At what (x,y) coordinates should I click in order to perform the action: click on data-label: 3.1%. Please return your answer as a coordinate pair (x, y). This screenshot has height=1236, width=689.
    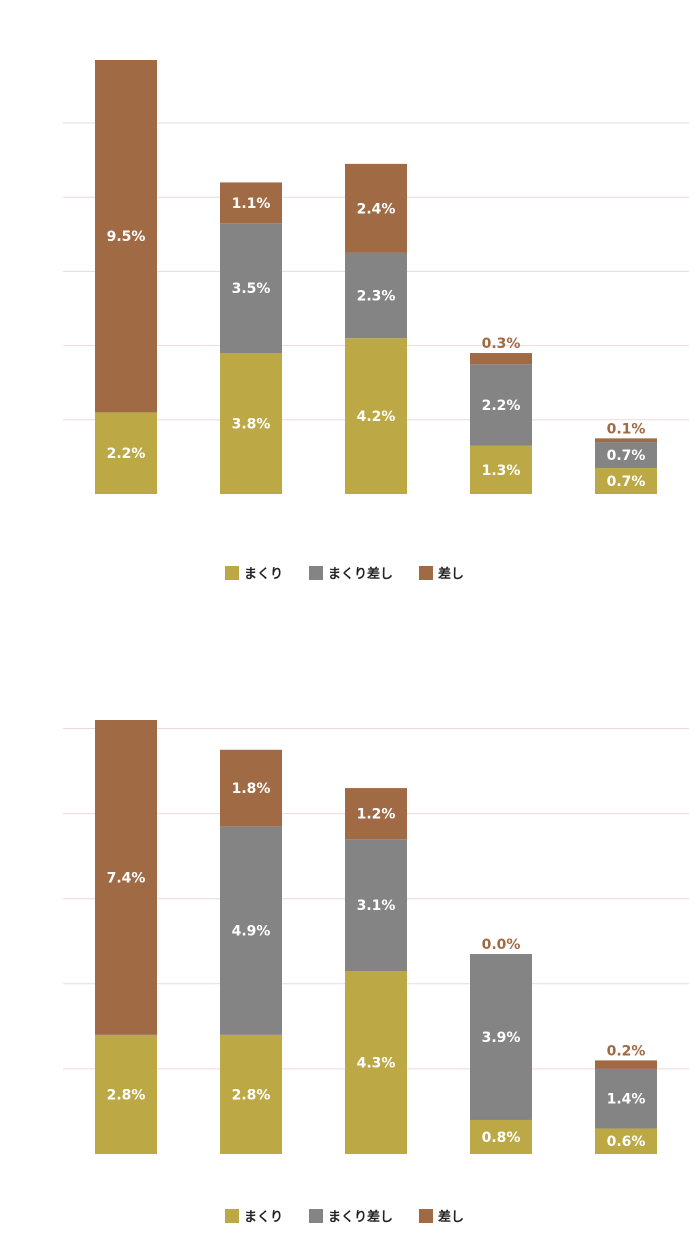
    Looking at the image, I should click on (376, 906).